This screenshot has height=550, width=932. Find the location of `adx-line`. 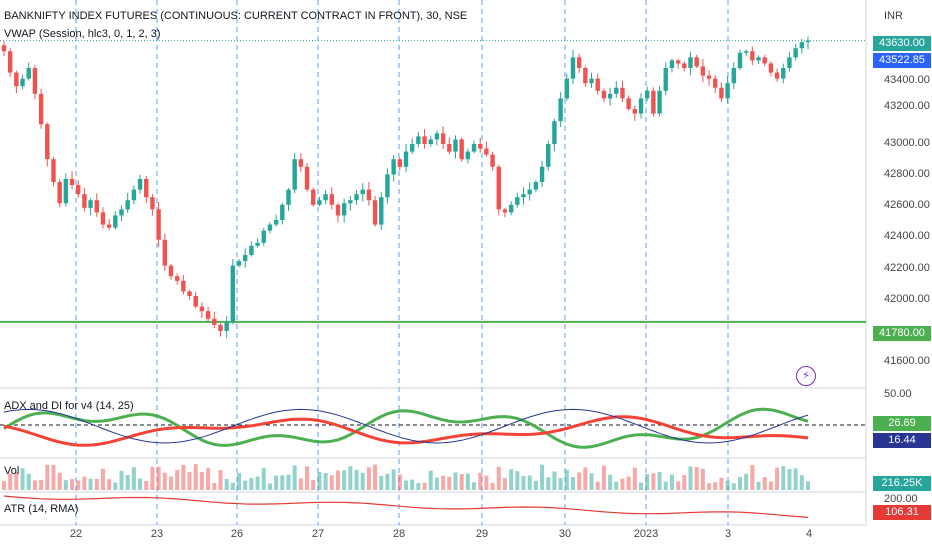

adx-line is located at coordinates (406, 426).